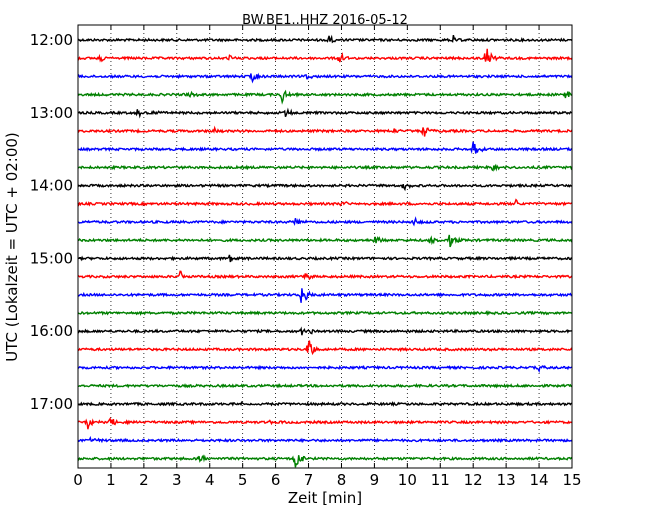  I want to click on x-tick-label: 3, so click(177, 480).